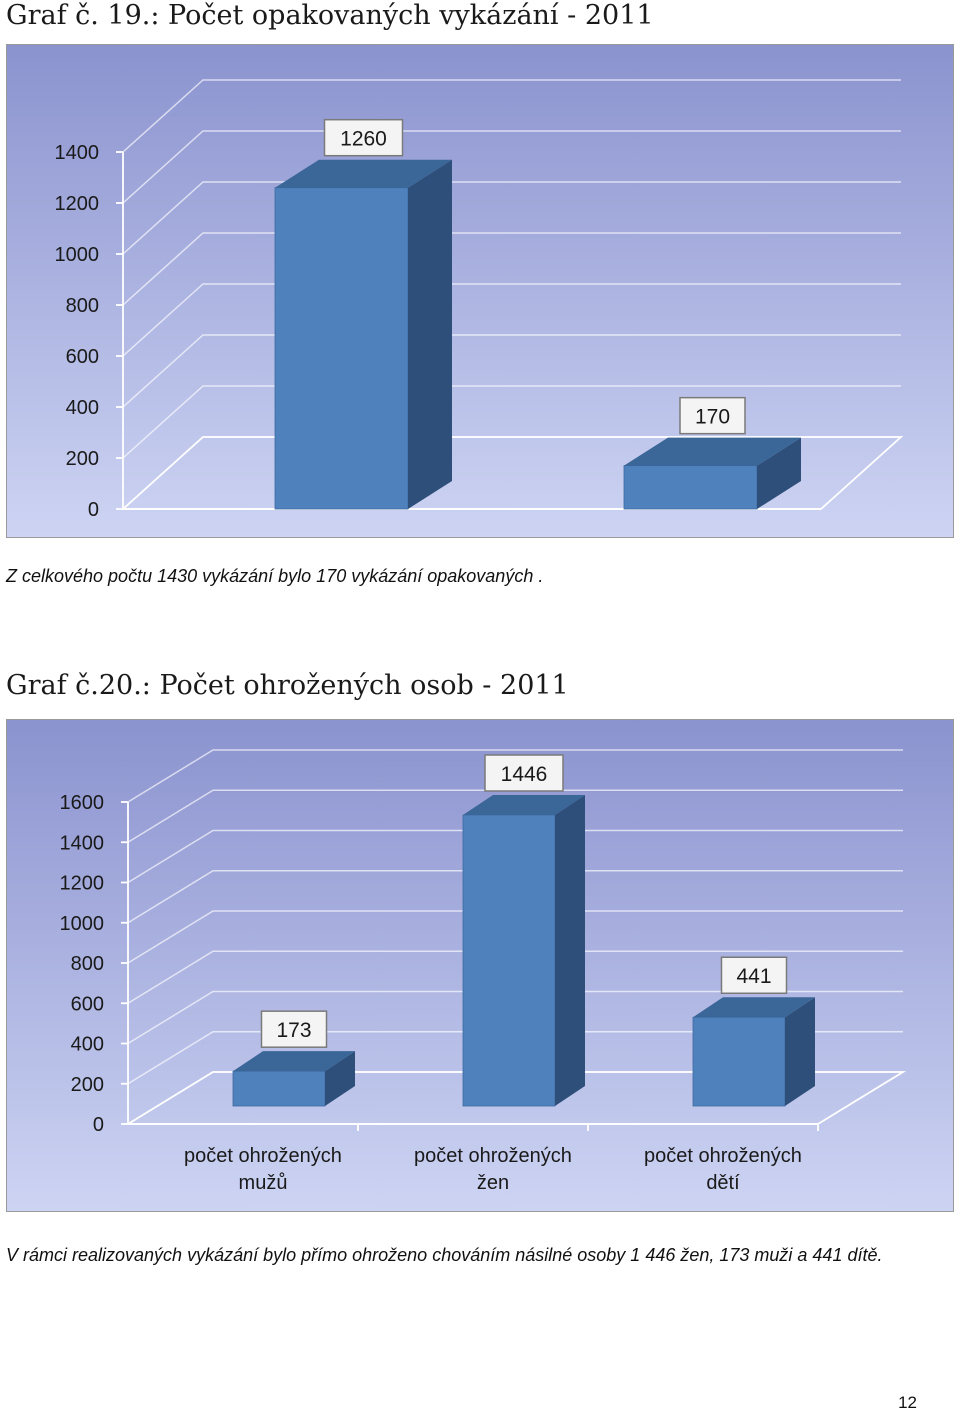 The width and height of the screenshot is (960, 1415). Describe the element at coordinates (82, 843) in the screenshot. I see `chart2-y-tick-label: 1400` at that location.